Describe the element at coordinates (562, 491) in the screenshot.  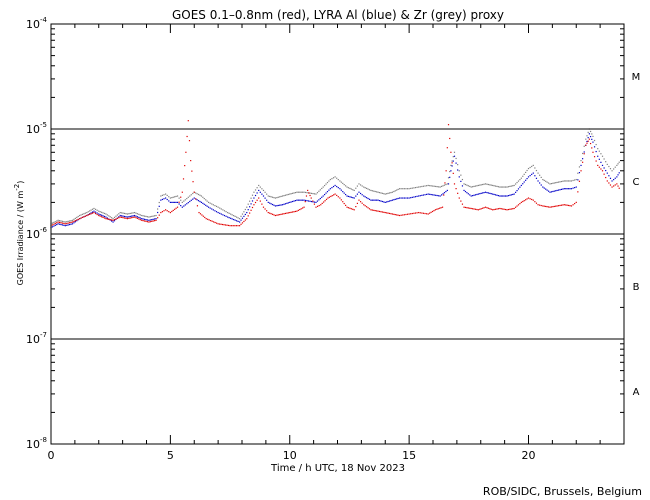
I see `credit-text: ROB/SIDC, Brussels, Belgium` at that location.